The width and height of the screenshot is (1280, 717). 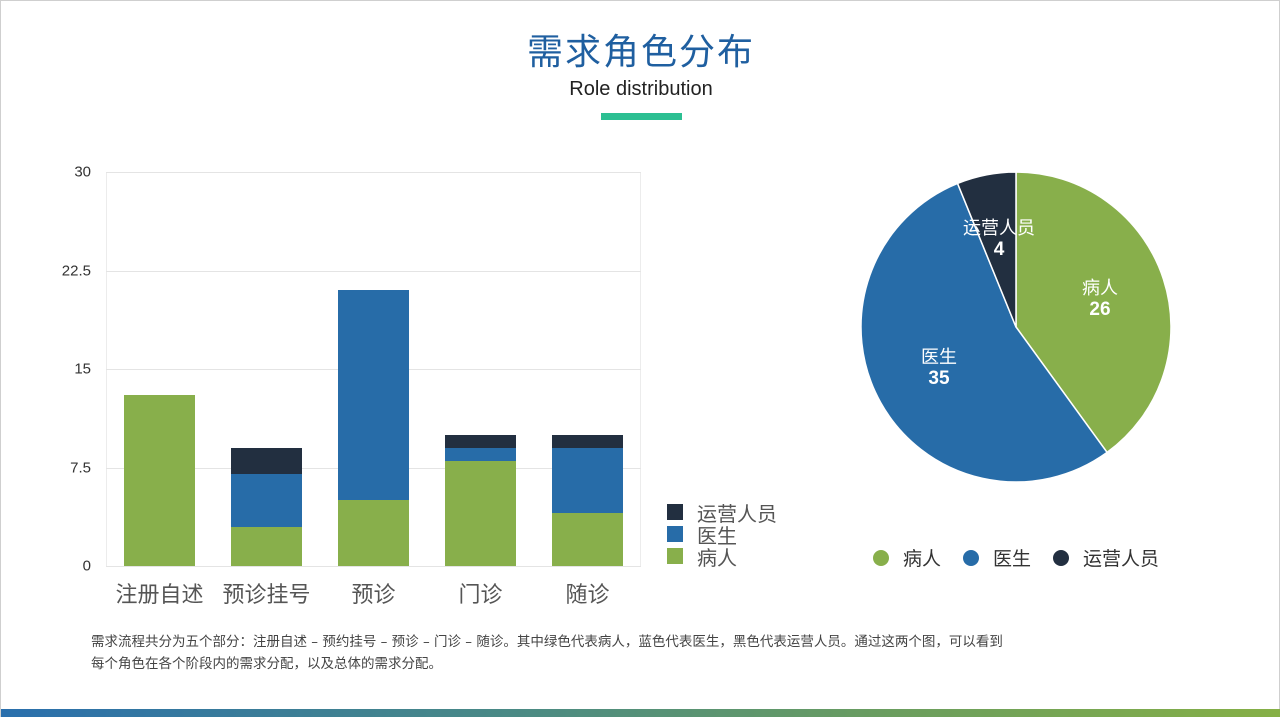 What do you see at coordinates (675, 556) in the screenshot?
I see `patient-swatch-icon` at bounding box center [675, 556].